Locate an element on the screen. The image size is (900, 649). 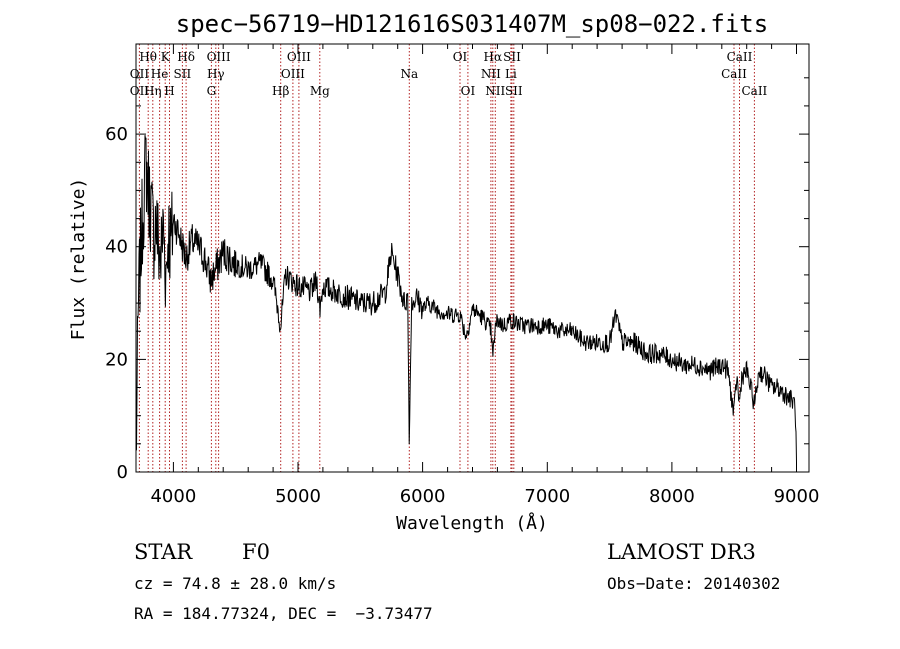
x-tick-label: 4000 is located at coordinates (173, 496).